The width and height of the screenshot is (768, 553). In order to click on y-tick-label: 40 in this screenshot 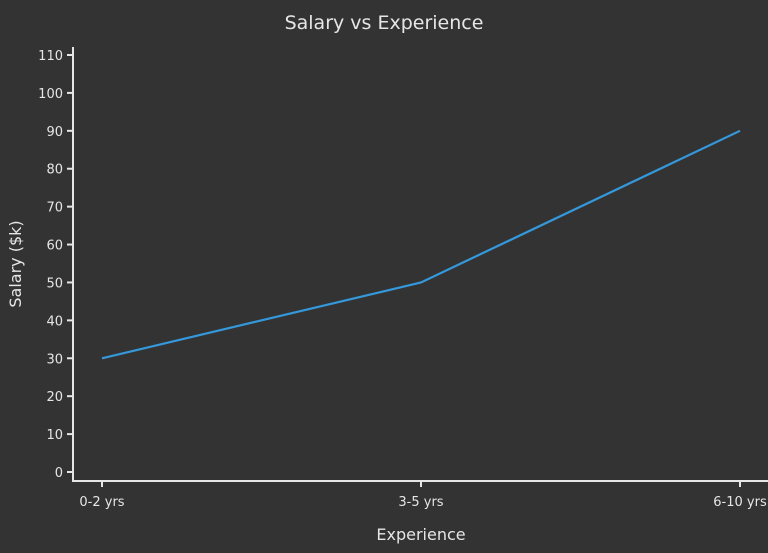, I will do `click(54, 321)`.